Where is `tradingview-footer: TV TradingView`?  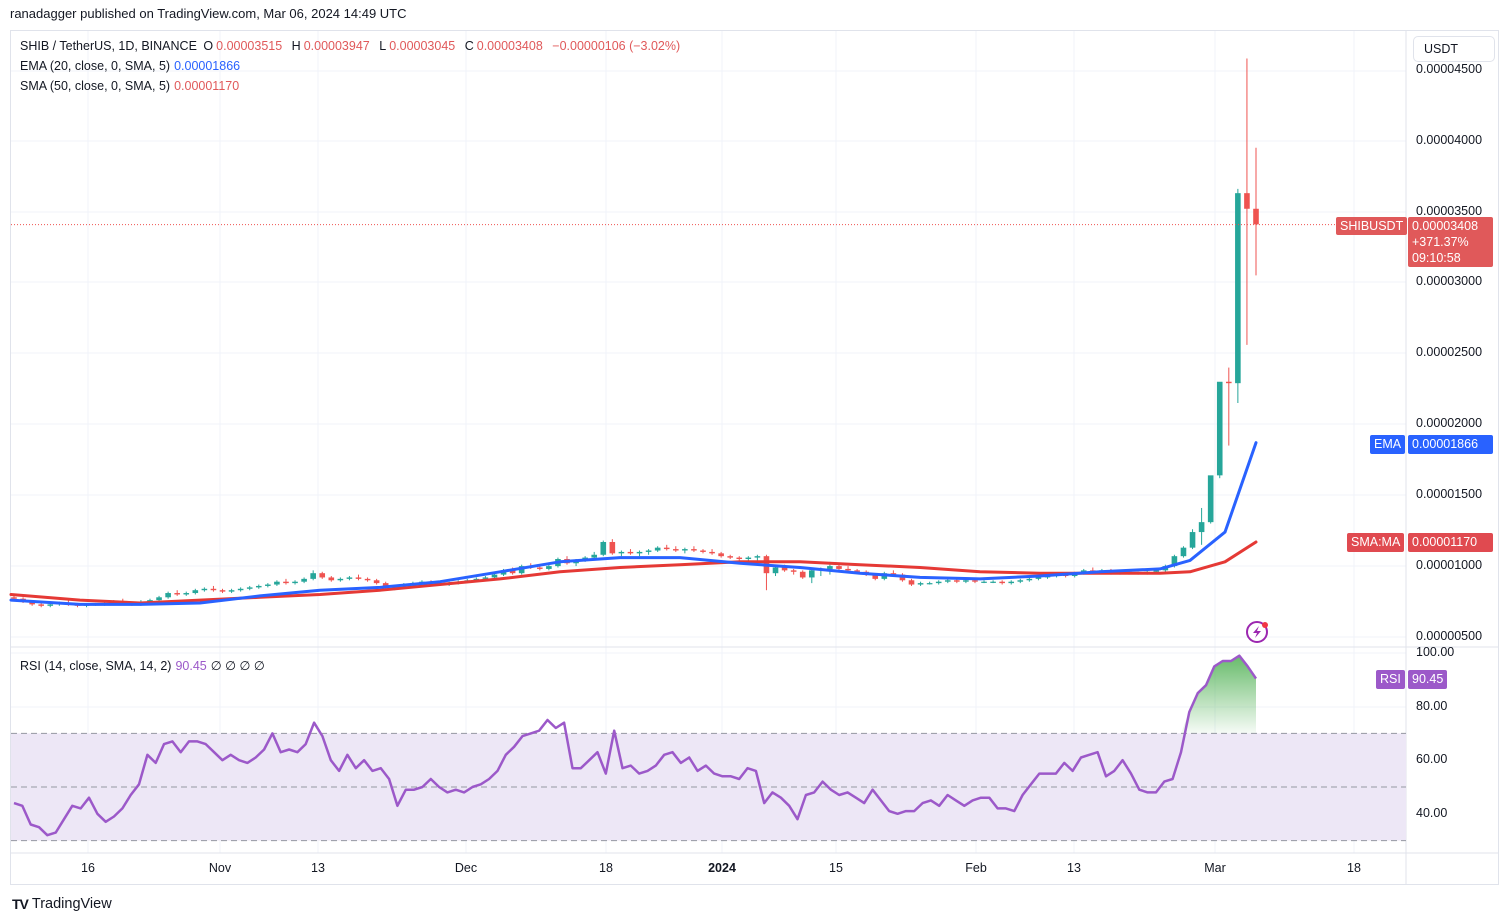 tradingview-footer: TV TradingView is located at coordinates (62, 904).